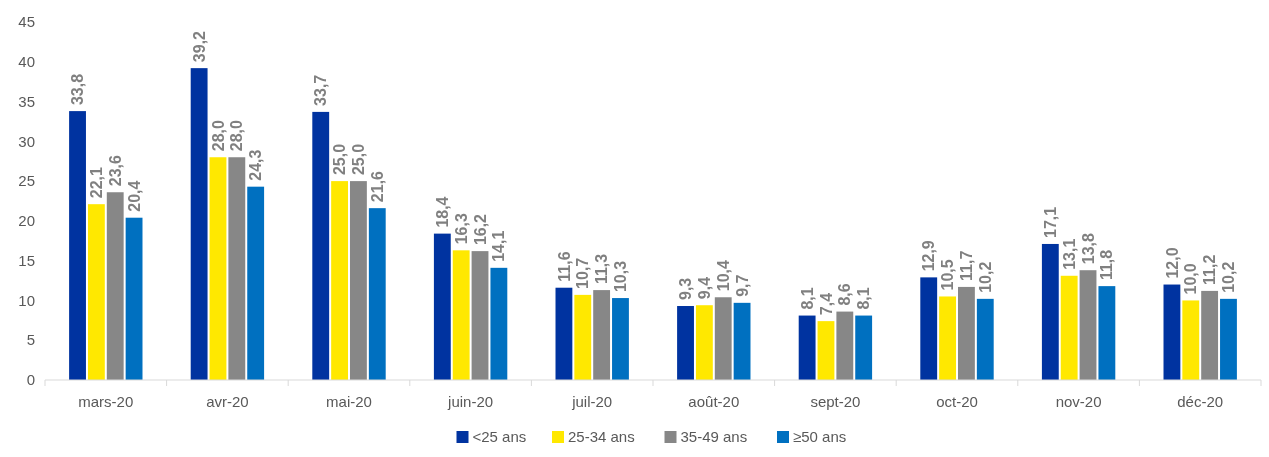  What do you see at coordinates (602, 269) in the screenshot?
I see `data-label: 11,3` at bounding box center [602, 269].